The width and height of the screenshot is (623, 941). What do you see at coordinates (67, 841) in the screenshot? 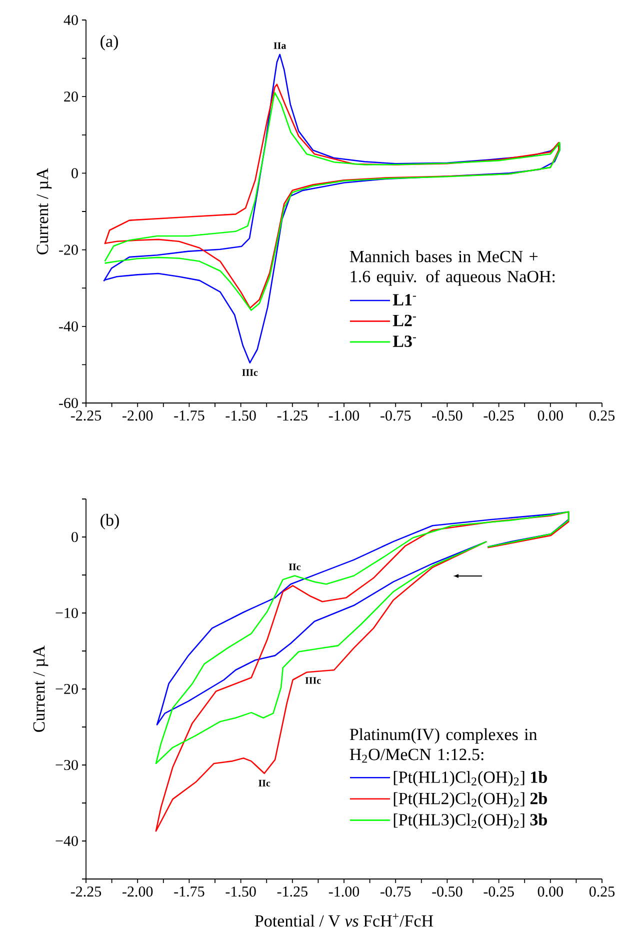
I see `y-tick-label: −40` at bounding box center [67, 841].